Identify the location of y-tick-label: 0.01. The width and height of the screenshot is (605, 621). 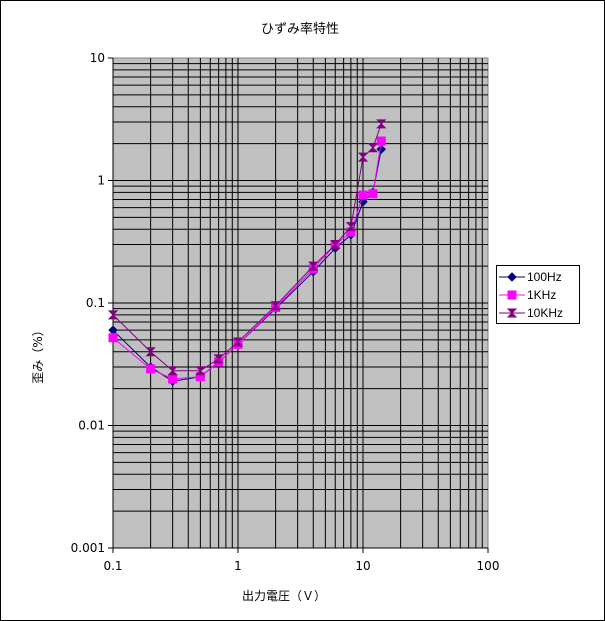
(91, 426).